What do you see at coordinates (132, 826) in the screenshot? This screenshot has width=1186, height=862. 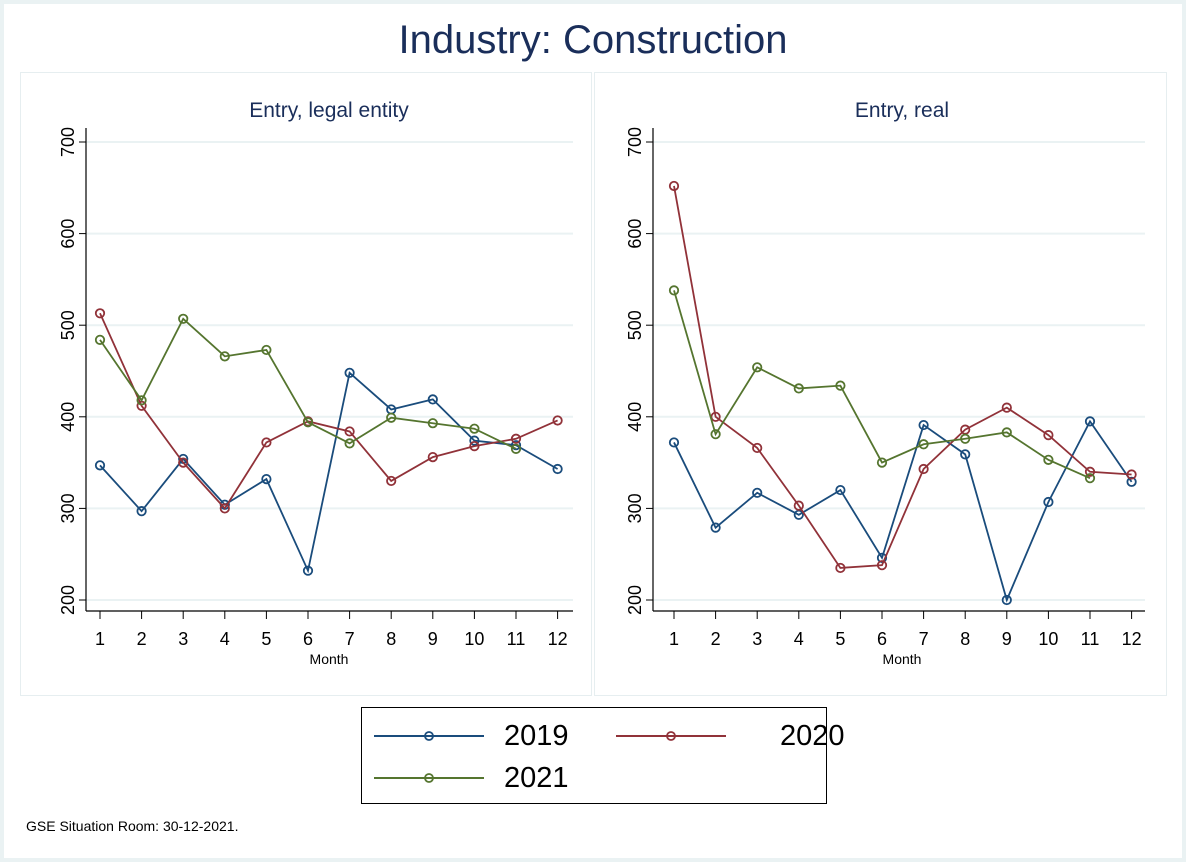 I see `footnote: GSE Situation Room: 30-12-2021.` at bounding box center [132, 826].